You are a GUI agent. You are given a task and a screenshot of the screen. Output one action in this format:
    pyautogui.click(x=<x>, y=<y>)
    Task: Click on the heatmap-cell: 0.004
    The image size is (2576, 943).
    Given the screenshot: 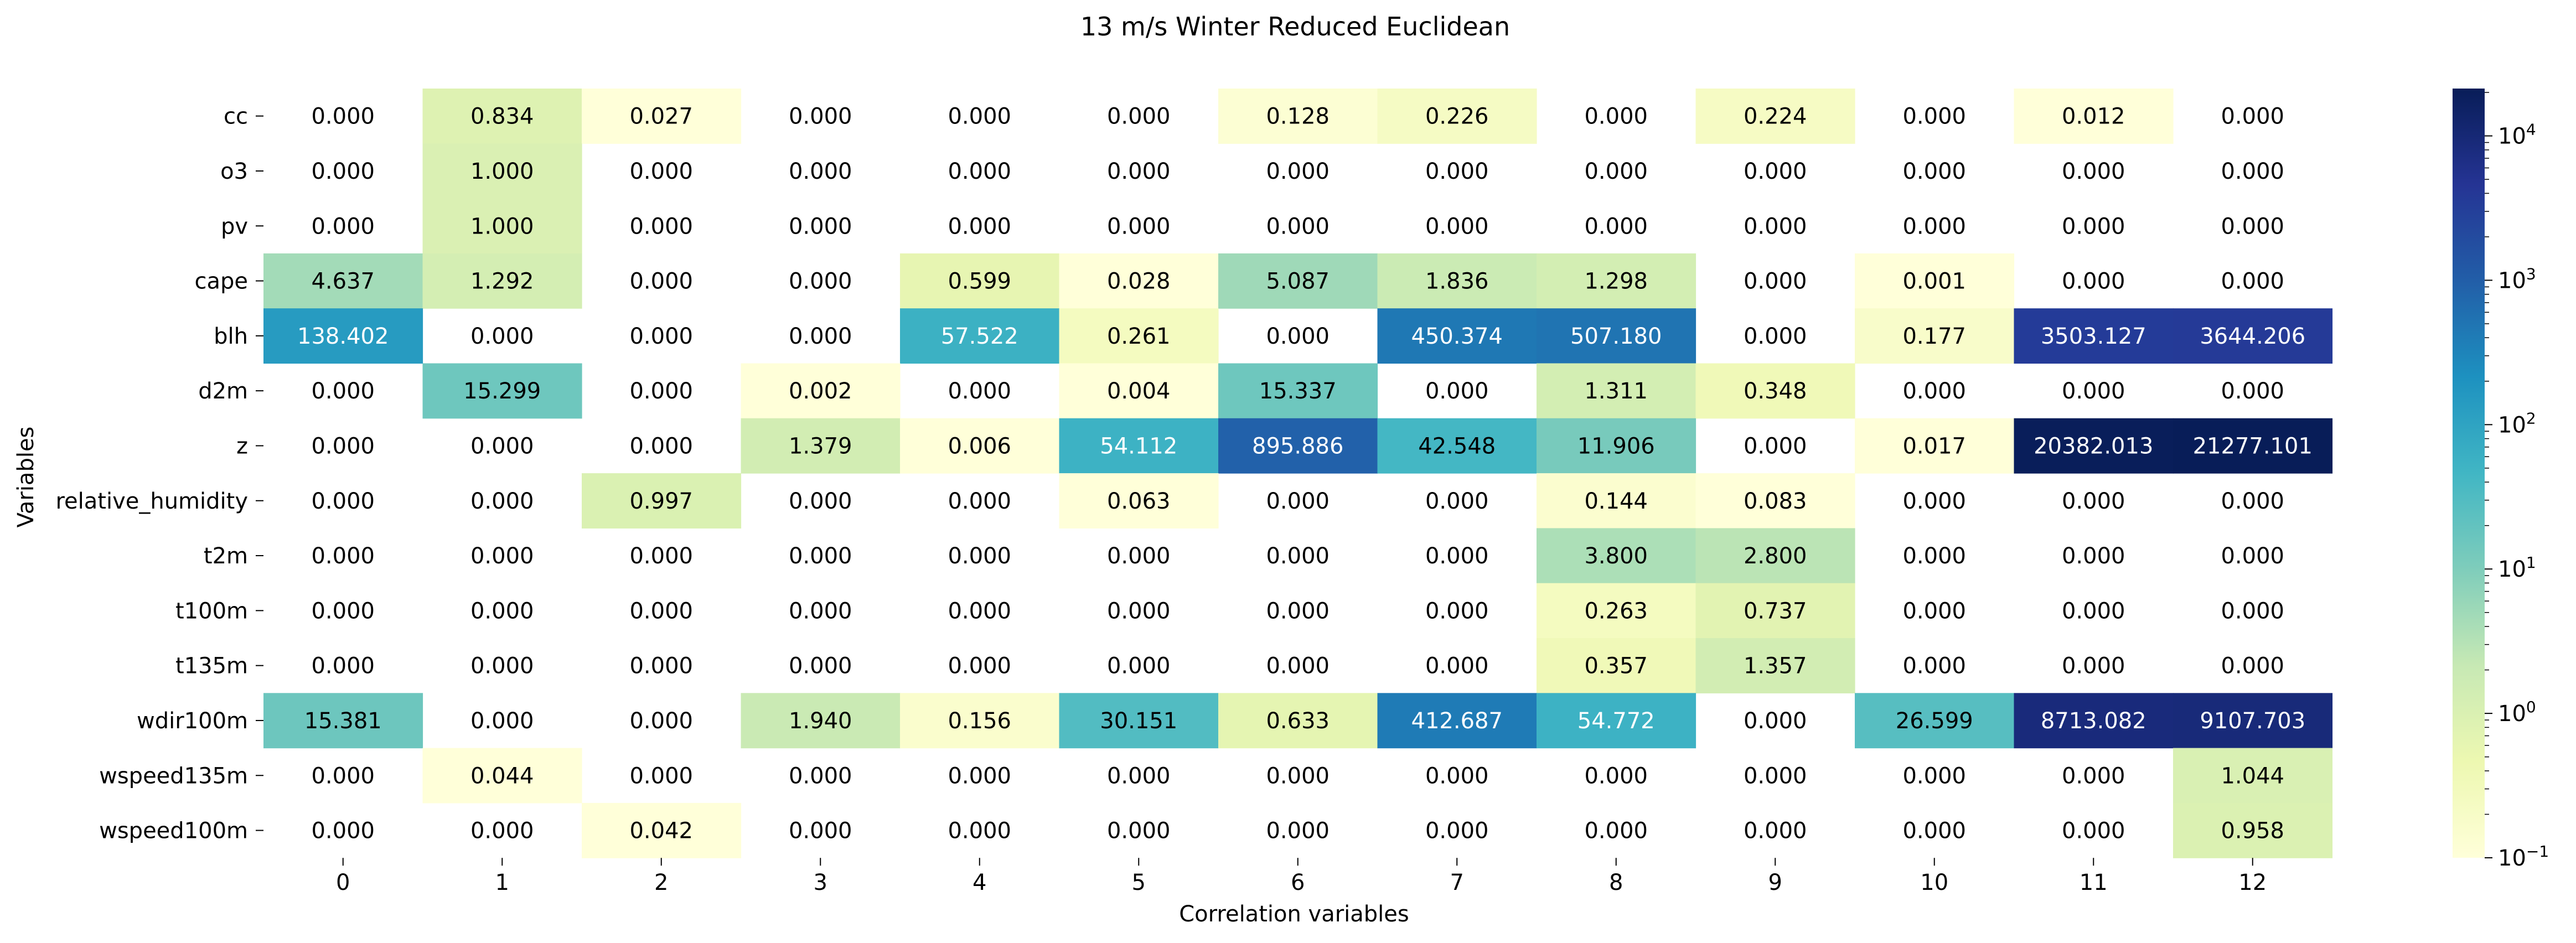 What is the action you would take?
    pyautogui.click(x=1139, y=391)
    